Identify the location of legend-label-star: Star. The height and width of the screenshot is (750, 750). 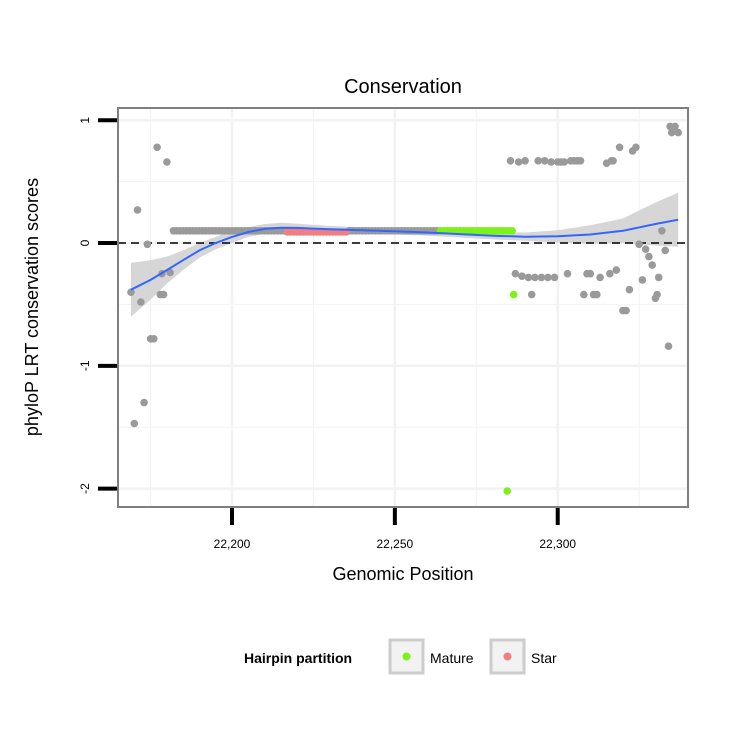
(544, 658).